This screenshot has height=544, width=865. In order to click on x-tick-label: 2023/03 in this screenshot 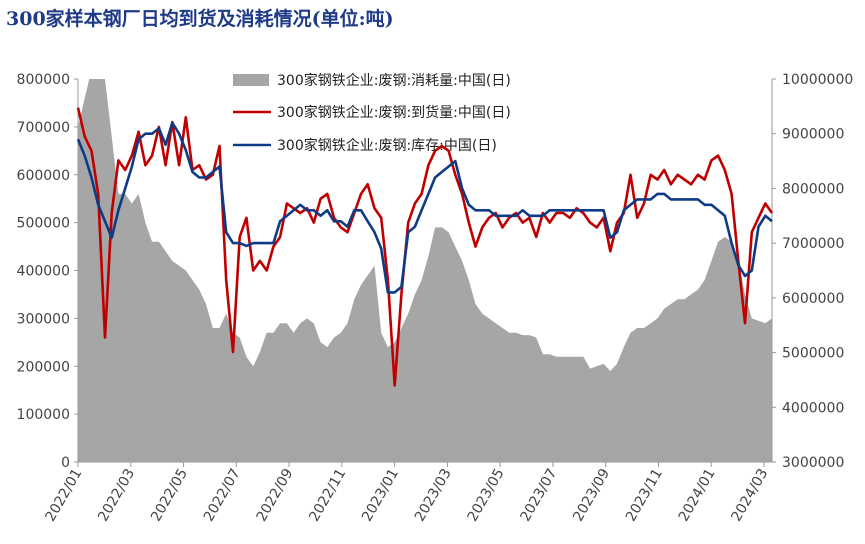, I will do `click(433, 495)`.